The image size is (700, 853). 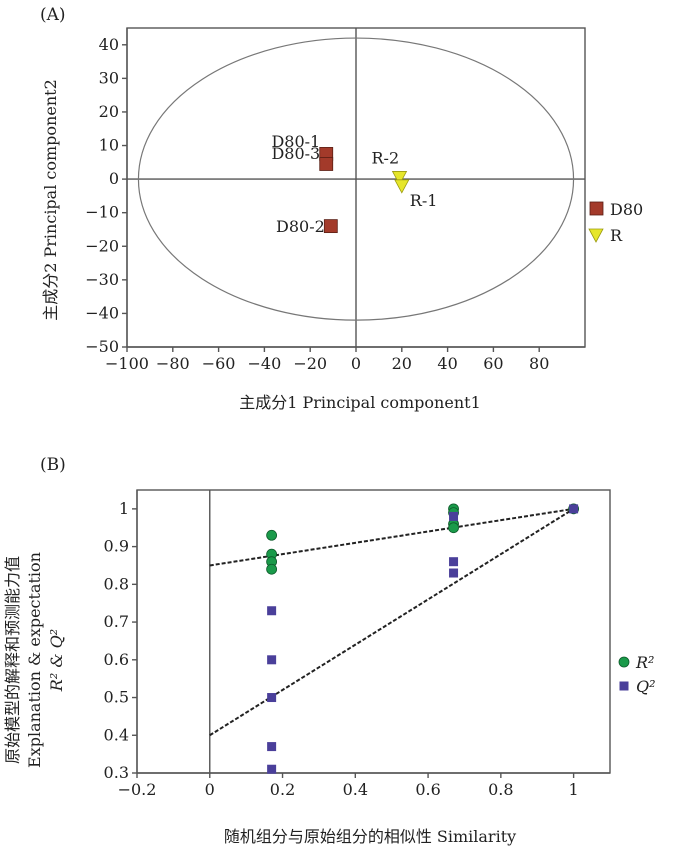 What do you see at coordinates (295, 141) in the screenshot?
I see `panel-a-point-label: D80-1` at bounding box center [295, 141].